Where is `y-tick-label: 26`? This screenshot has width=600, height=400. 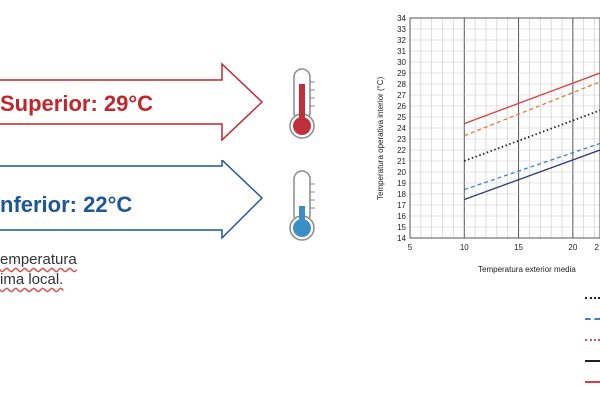
y-tick-label: 26 is located at coordinates (401, 106).